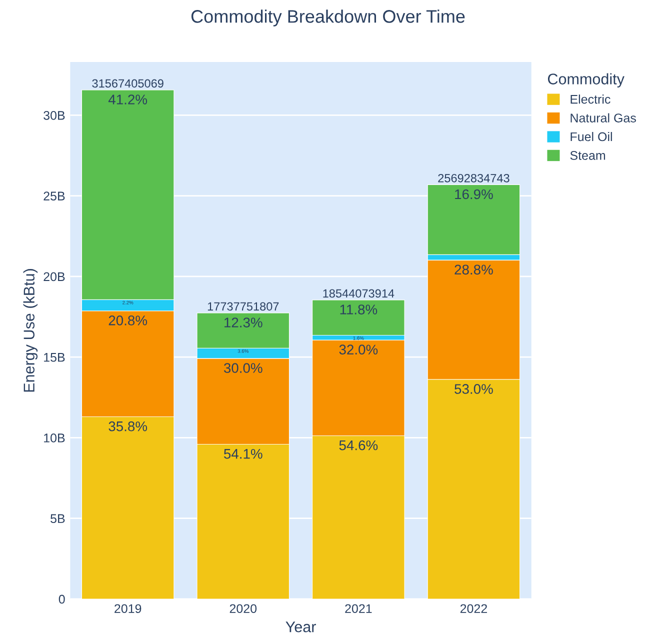 The width and height of the screenshot is (656, 639). What do you see at coordinates (128, 321) in the screenshot?
I see `annotation: 20.8%` at bounding box center [128, 321].